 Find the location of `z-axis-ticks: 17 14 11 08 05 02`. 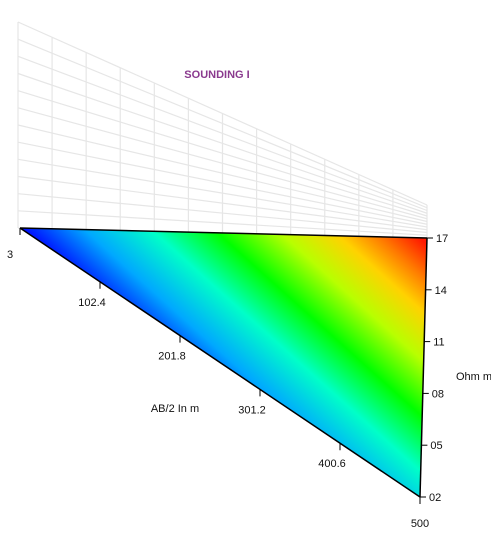

z-axis-ticks: 17 14 11 08 05 02 is located at coordinates (434, 368).